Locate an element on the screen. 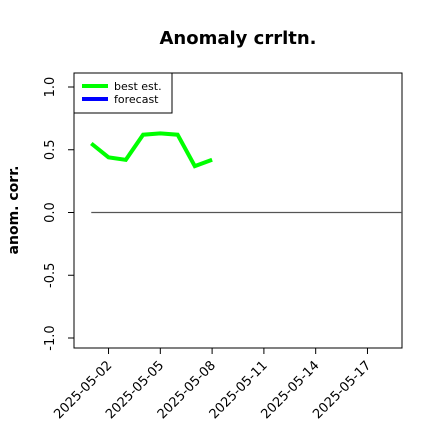 The width and height of the screenshot is (440, 440). legend: best est.forecast is located at coordinates (123, 93).